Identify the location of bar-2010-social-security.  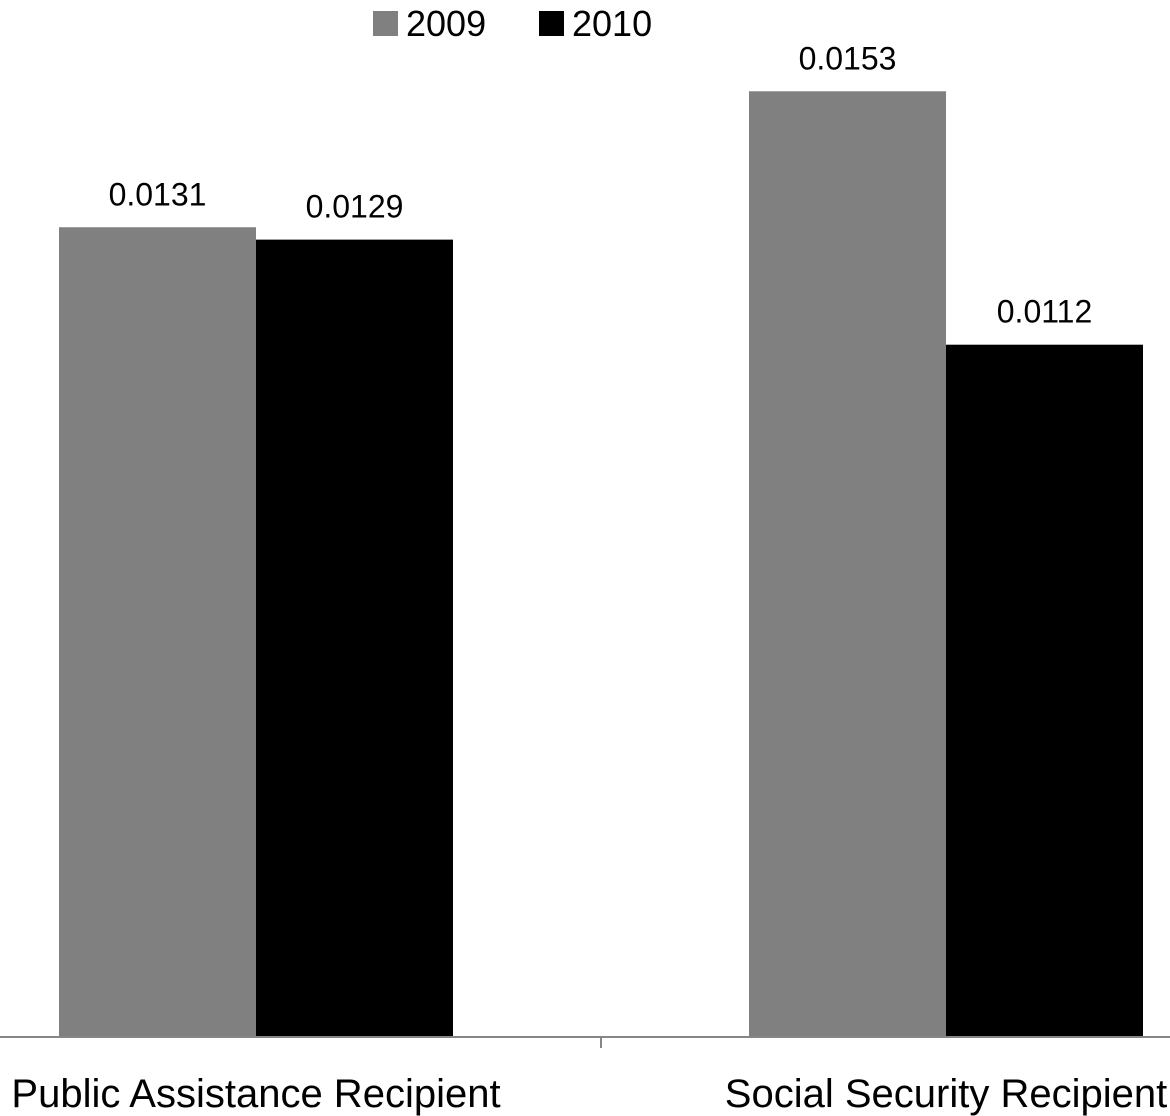
(1044, 690).